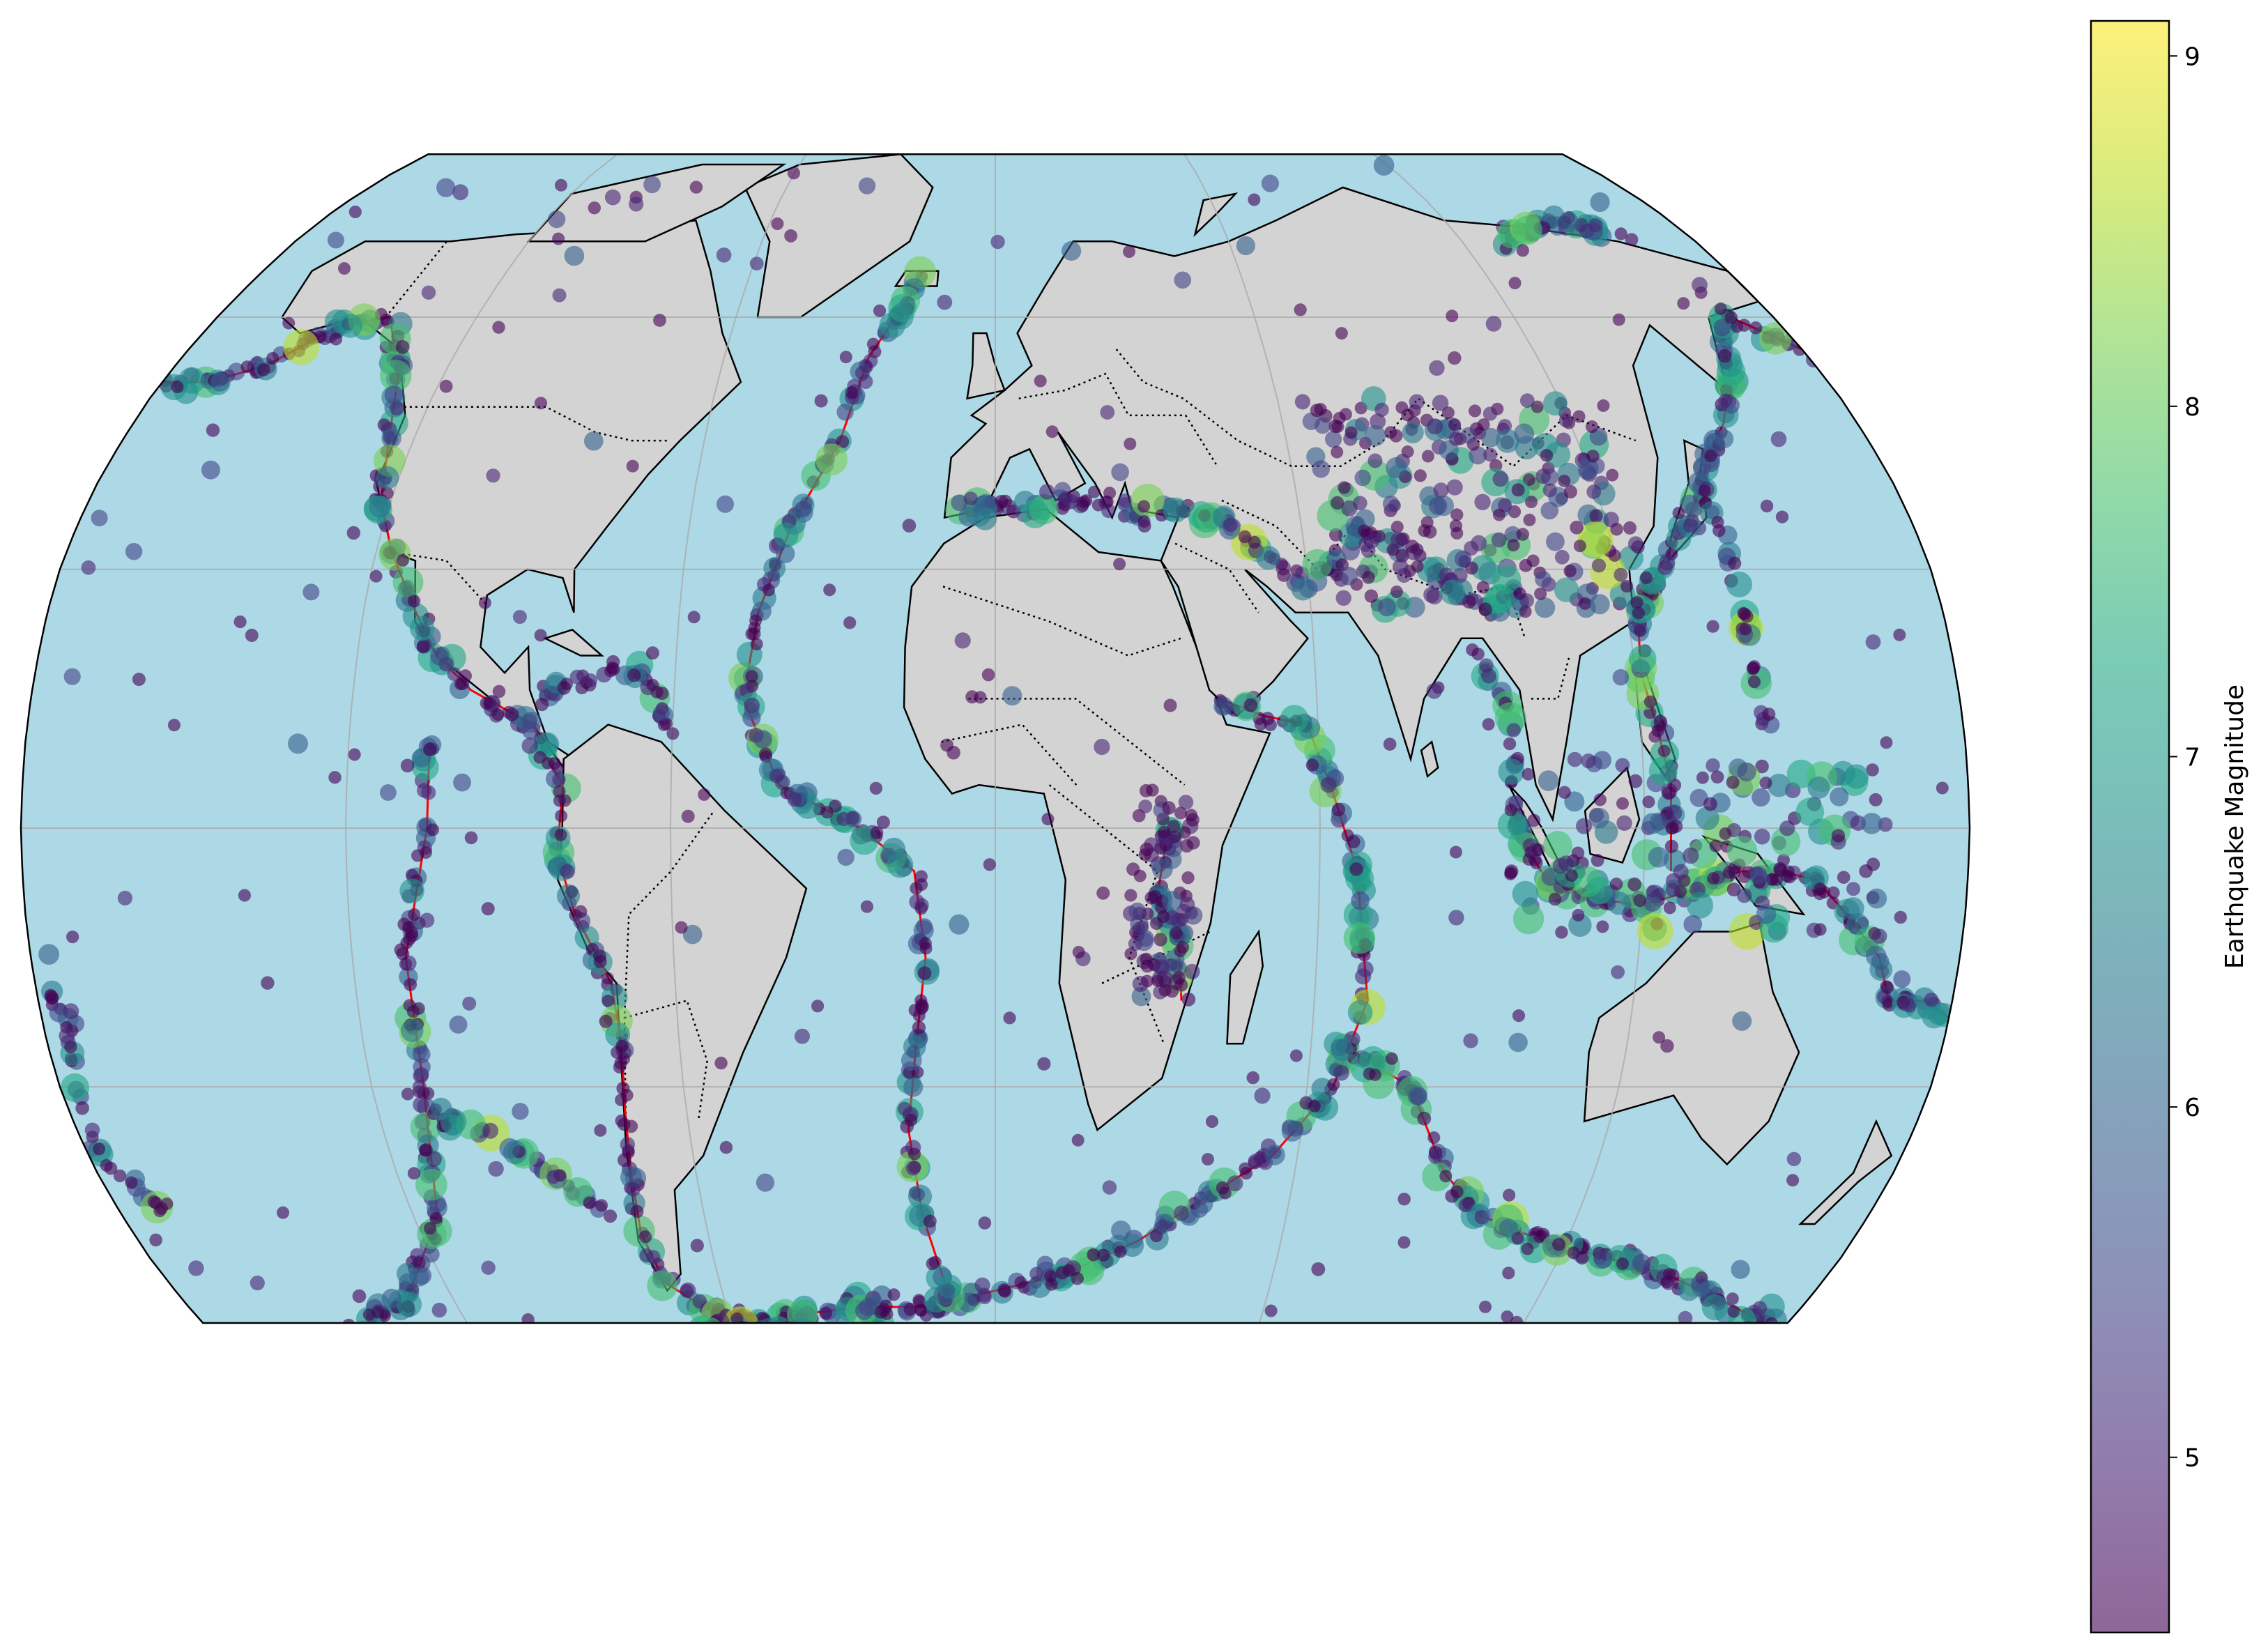  Describe the element at coordinates (2192, 757) in the screenshot. I see `colorbar-tick-label: 7` at that location.